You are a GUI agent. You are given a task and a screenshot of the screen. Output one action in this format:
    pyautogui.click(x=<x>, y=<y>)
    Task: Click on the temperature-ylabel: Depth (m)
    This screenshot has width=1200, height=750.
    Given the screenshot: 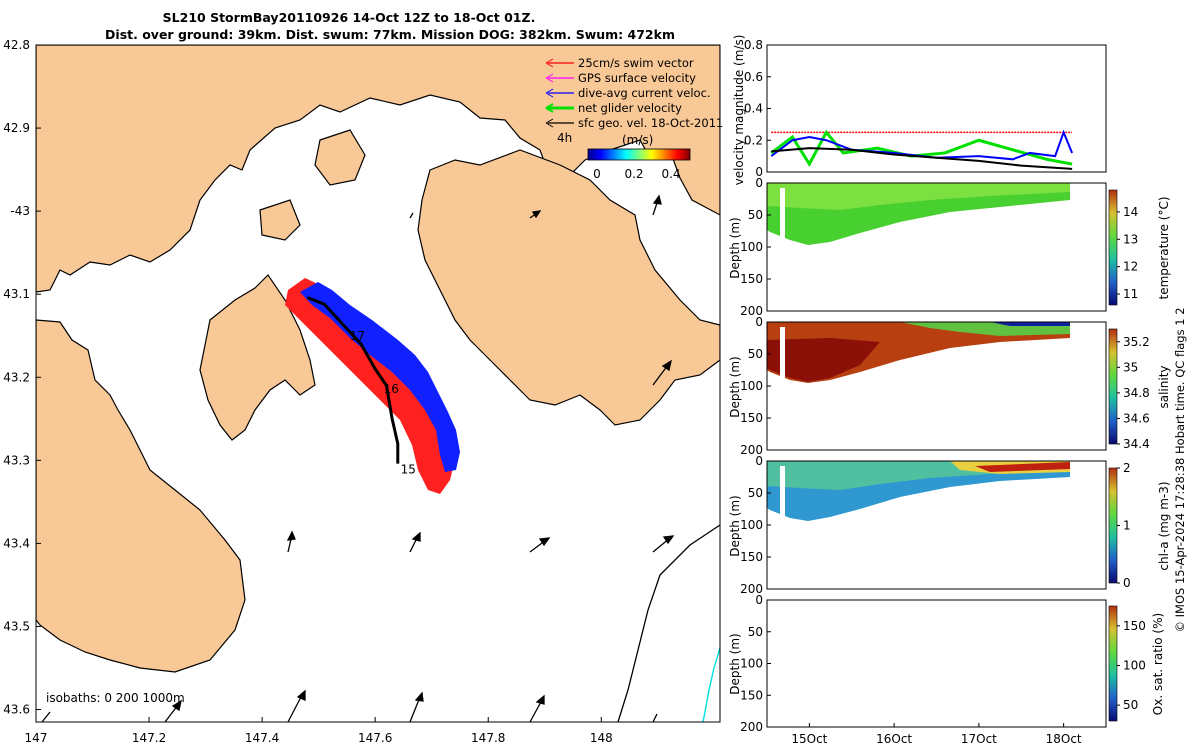 What is the action you would take?
    pyautogui.click(x=735, y=247)
    